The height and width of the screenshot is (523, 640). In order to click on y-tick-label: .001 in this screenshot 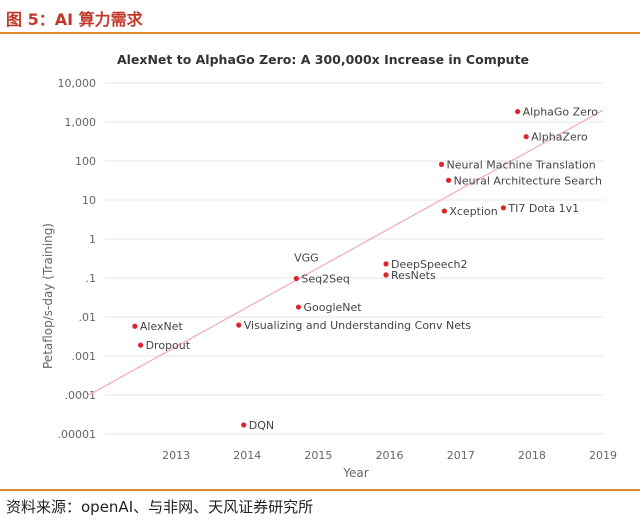, I will do `click(84, 356)`.